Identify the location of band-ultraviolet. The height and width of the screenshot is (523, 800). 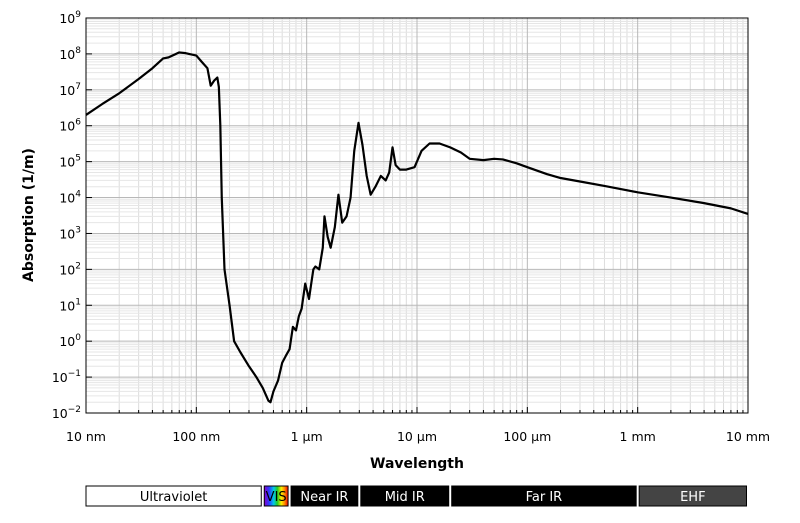
(173, 496).